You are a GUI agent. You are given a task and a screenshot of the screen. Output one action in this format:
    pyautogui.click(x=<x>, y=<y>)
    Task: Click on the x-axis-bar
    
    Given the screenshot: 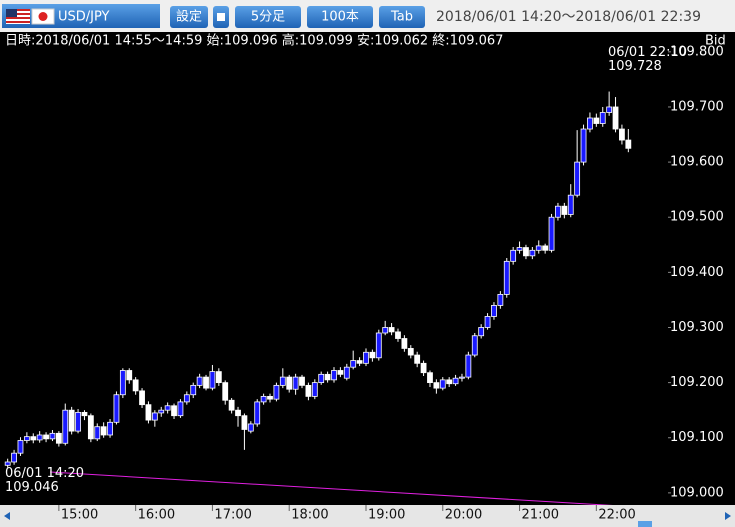 What is the action you would take?
    pyautogui.click(x=367, y=516)
    